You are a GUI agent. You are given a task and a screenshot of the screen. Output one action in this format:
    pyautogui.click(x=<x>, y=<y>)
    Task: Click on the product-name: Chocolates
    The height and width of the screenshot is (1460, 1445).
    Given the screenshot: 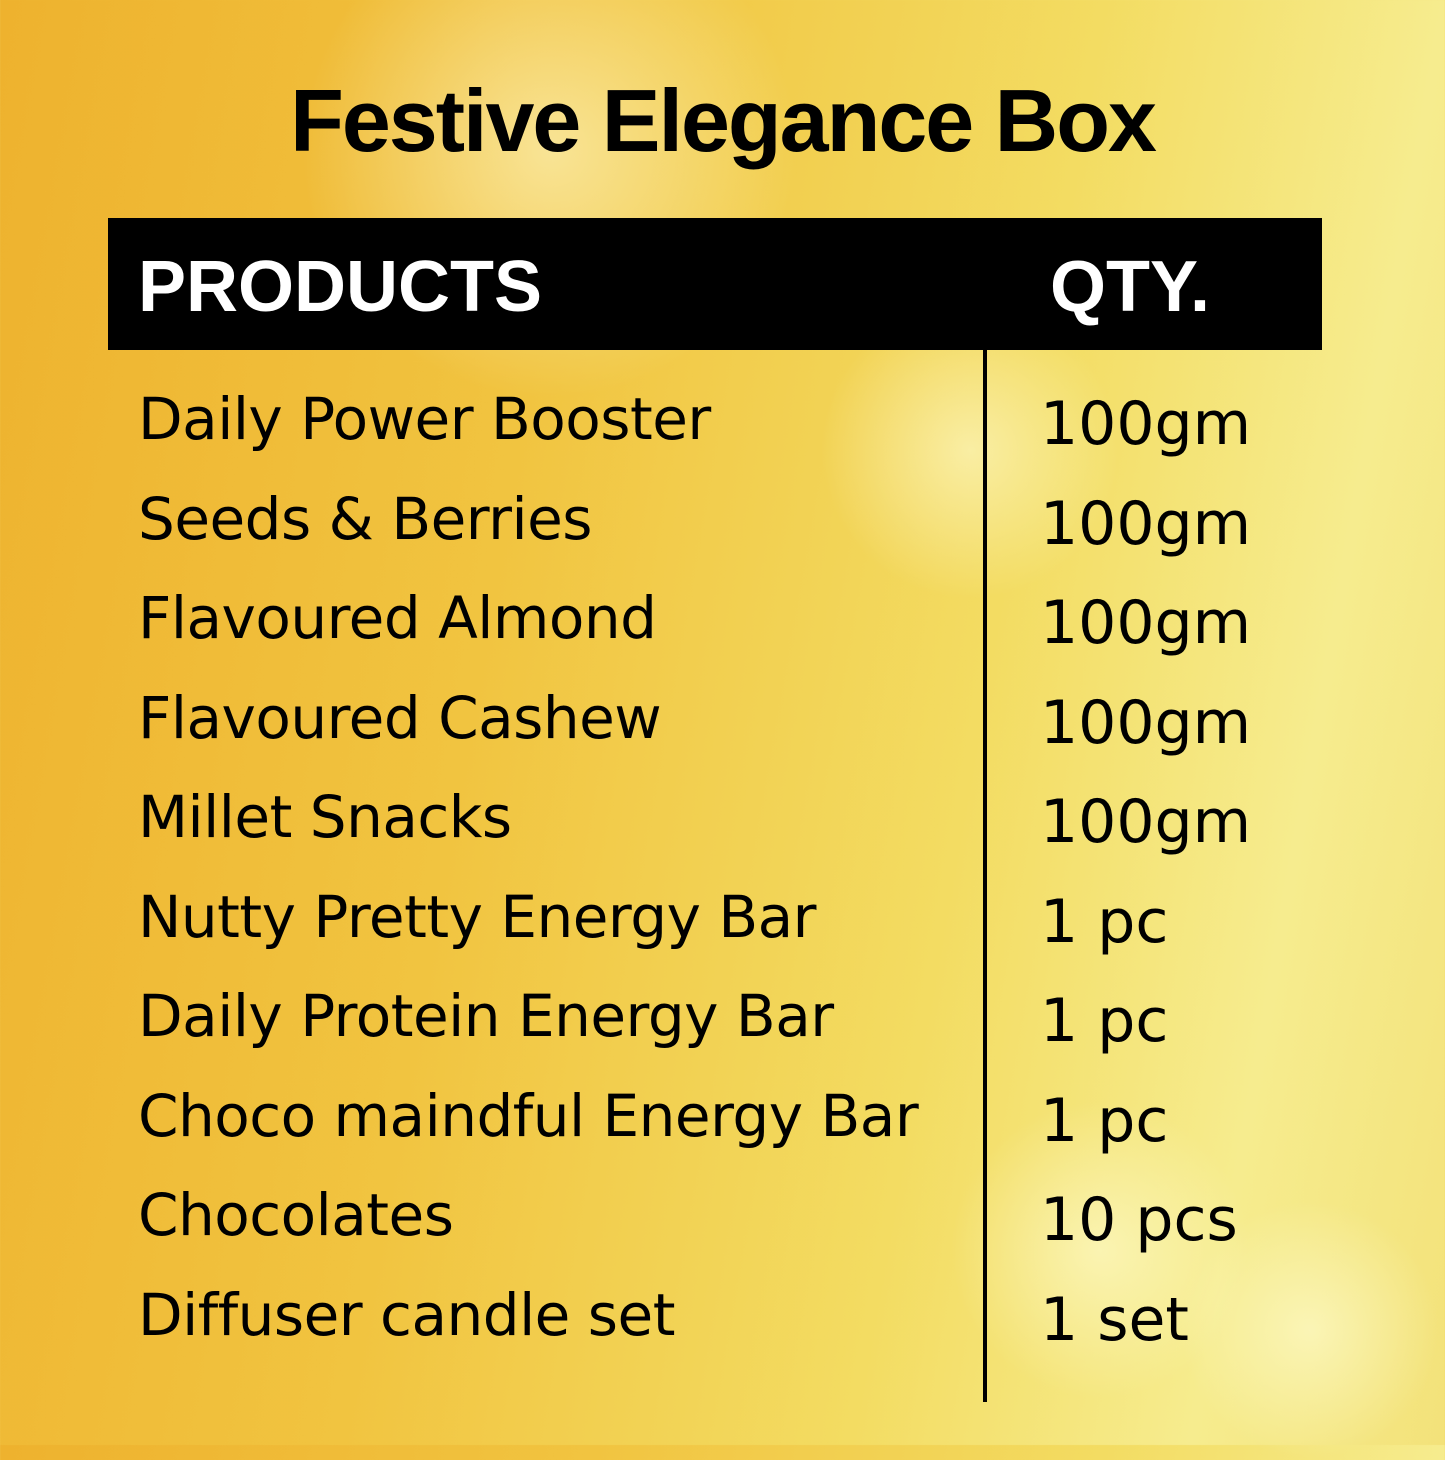 What is the action you would take?
    pyautogui.click(x=296, y=1215)
    